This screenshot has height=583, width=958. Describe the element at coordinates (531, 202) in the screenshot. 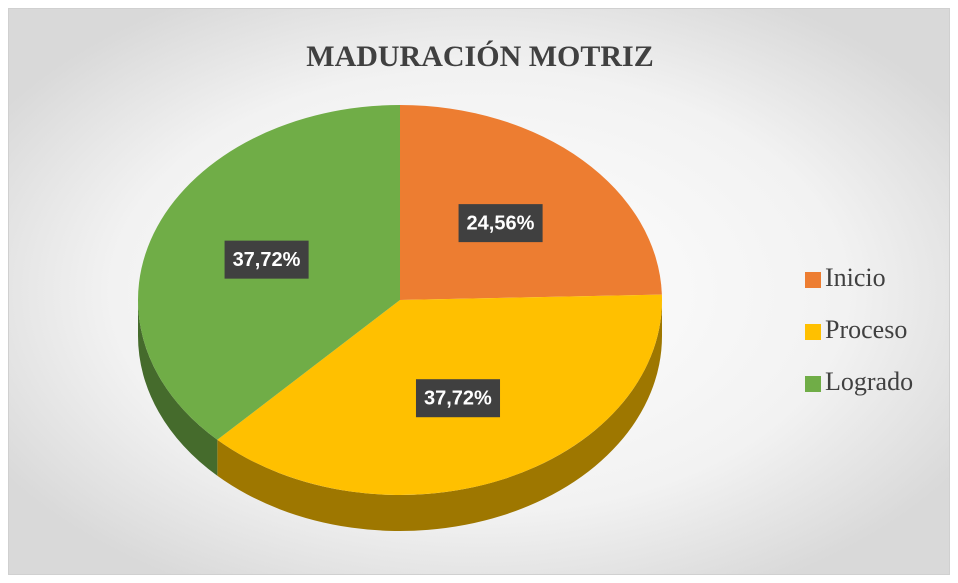

I see `pie-slice` at that location.